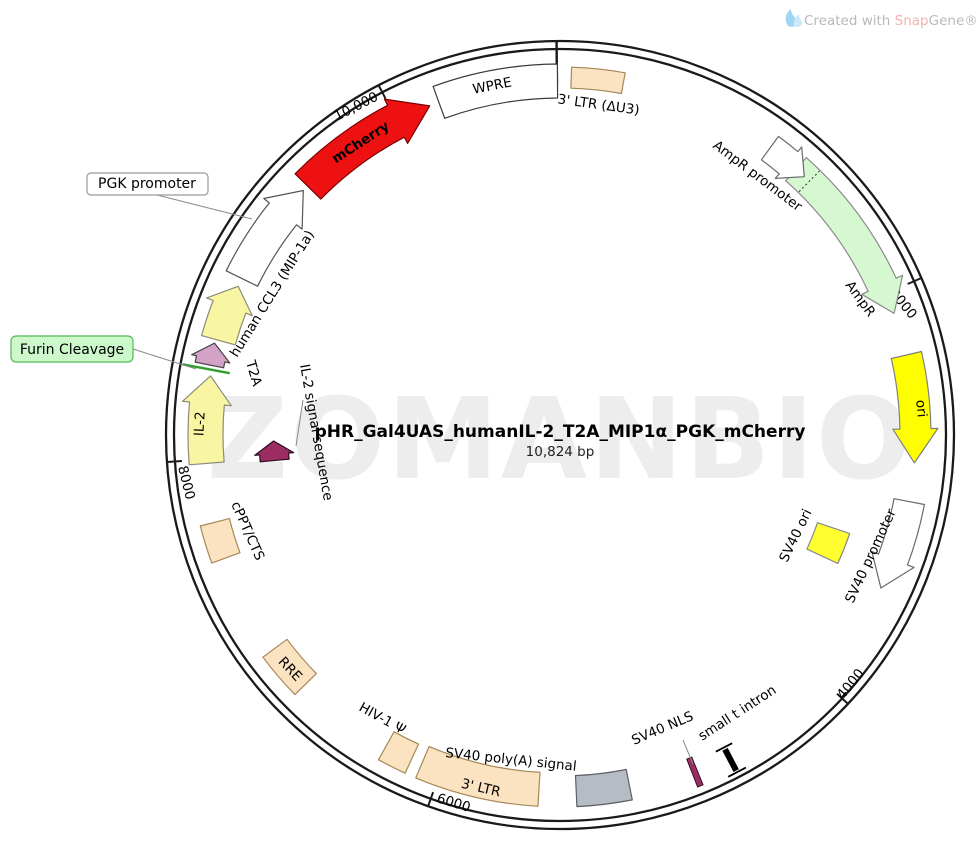  Describe the element at coordinates (598, 80) in the screenshot. I see `feature-ltr3-du3` at that location.